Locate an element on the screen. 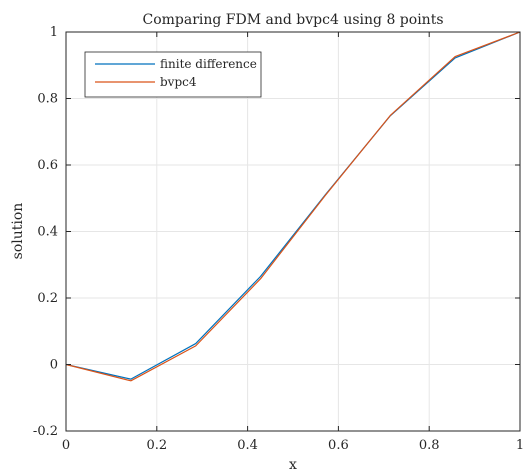 The width and height of the screenshot is (524, 473). y-tick-label: 0.6 is located at coordinates (47, 165).